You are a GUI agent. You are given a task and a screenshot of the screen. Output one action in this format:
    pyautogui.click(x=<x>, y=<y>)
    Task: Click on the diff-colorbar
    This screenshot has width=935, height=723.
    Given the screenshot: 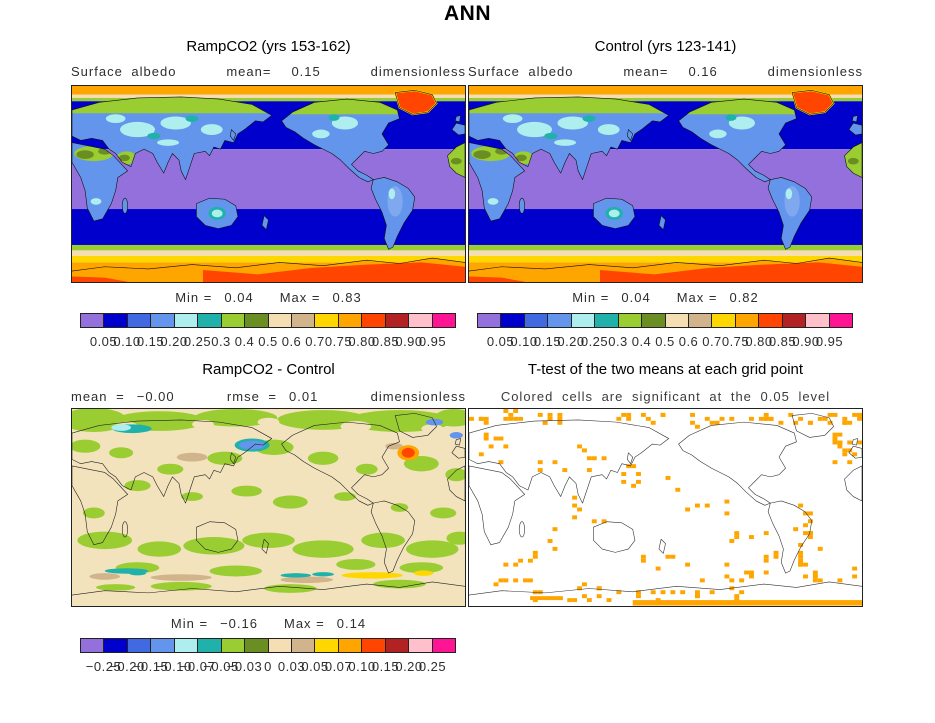 What is the action you would take?
    pyautogui.click(x=268, y=645)
    